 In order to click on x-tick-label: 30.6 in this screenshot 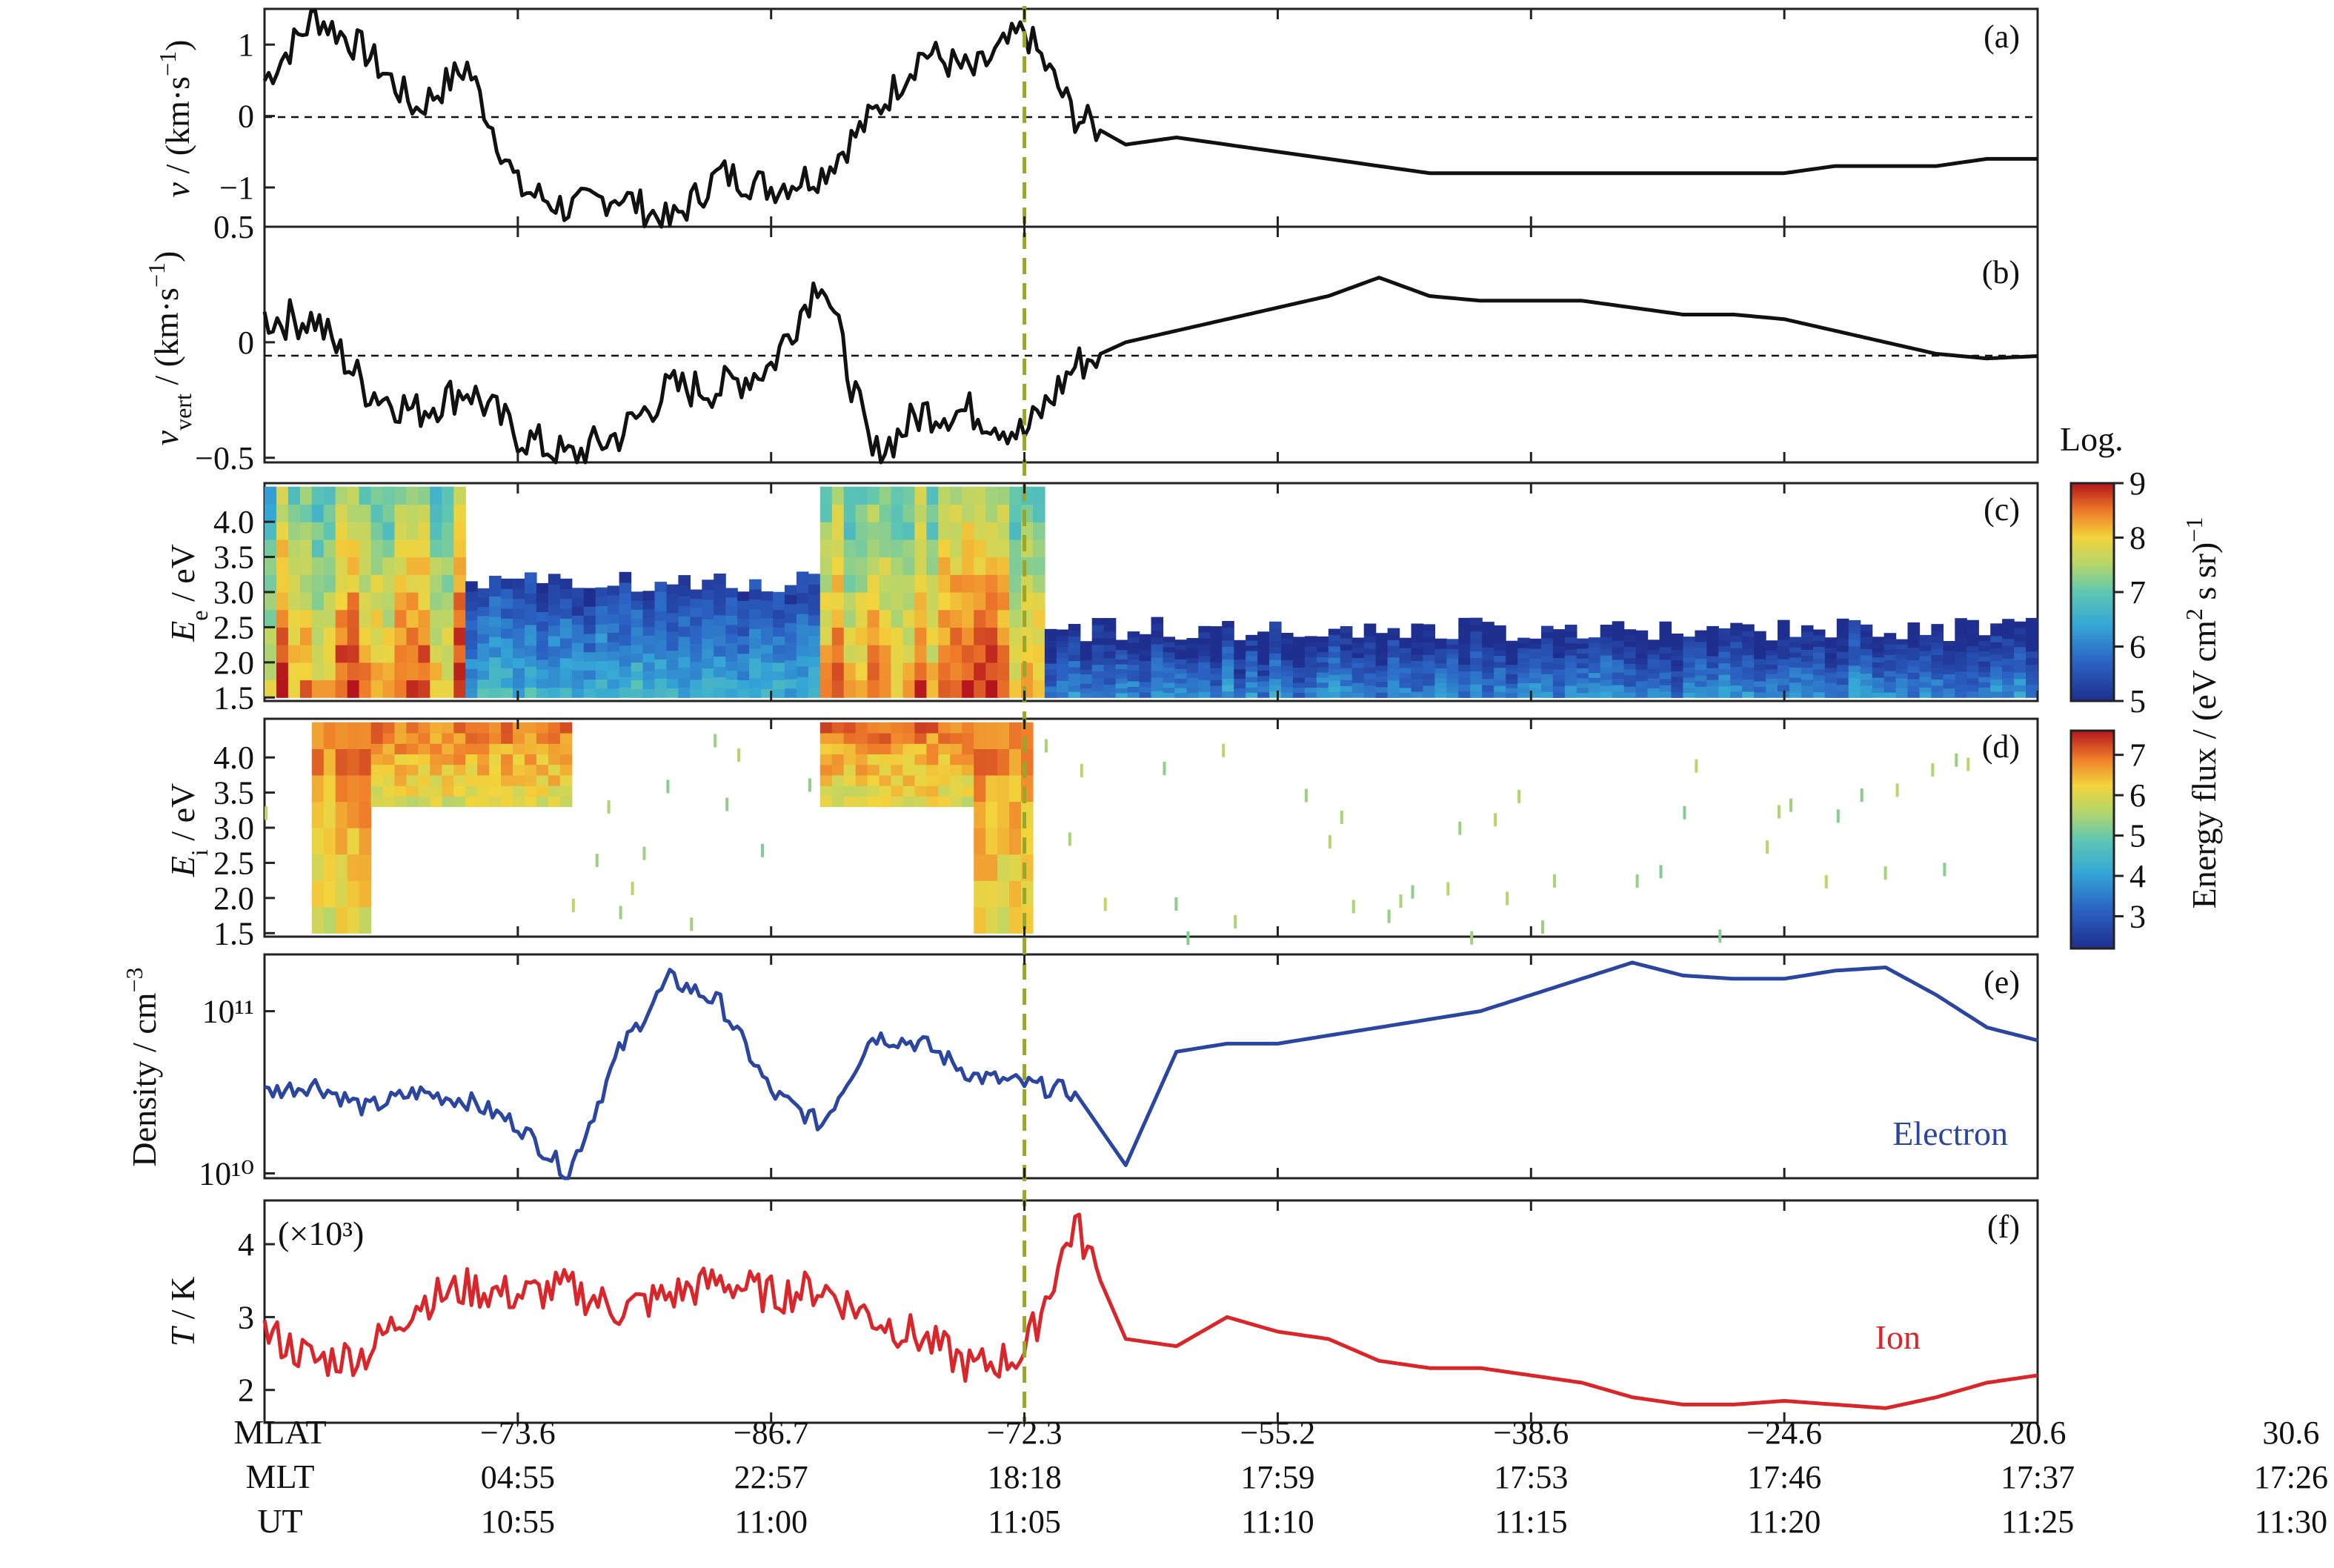, I will do `click(2290, 1433)`.